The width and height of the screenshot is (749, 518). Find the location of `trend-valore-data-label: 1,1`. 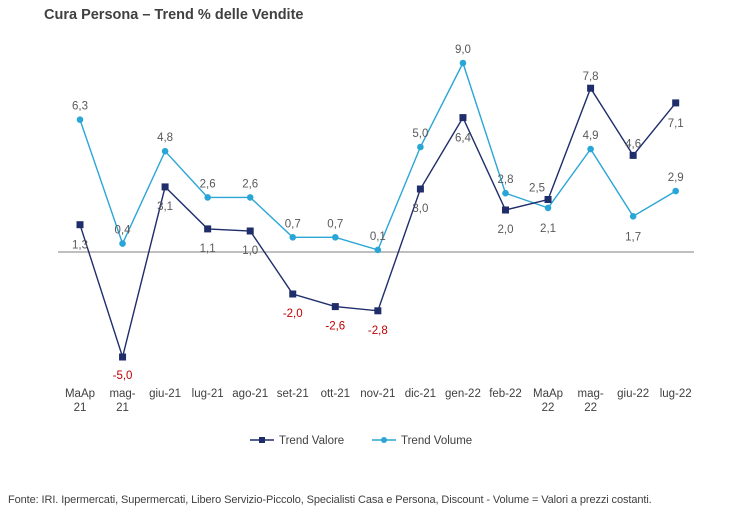

trend-valore-data-label: 1,1 is located at coordinates (208, 249).